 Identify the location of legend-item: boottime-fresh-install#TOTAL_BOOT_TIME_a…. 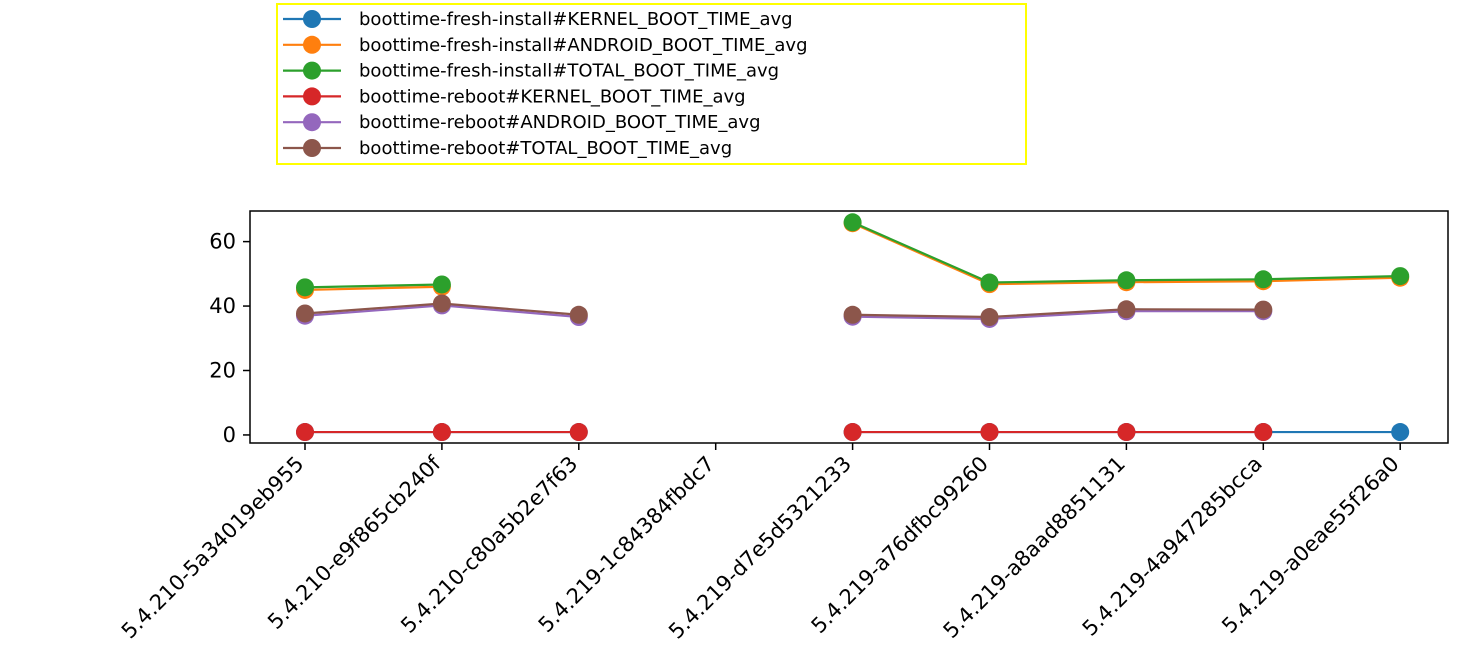
(531, 71).